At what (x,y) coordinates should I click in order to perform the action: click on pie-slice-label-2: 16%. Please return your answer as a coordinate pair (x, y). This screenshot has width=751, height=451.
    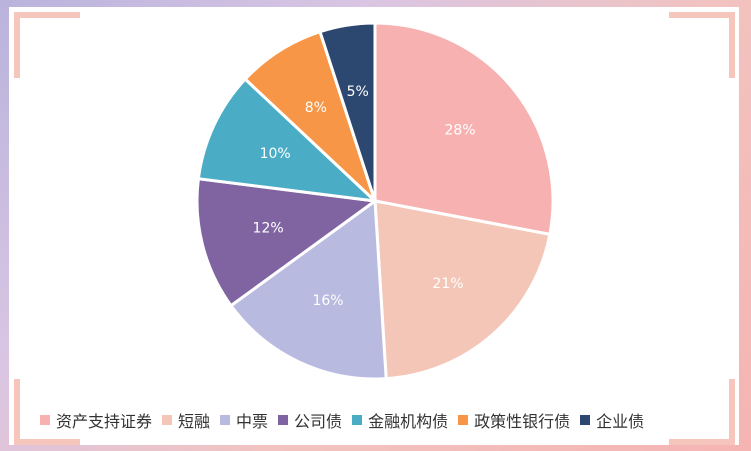
    Looking at the image, I should click on (327, 301).